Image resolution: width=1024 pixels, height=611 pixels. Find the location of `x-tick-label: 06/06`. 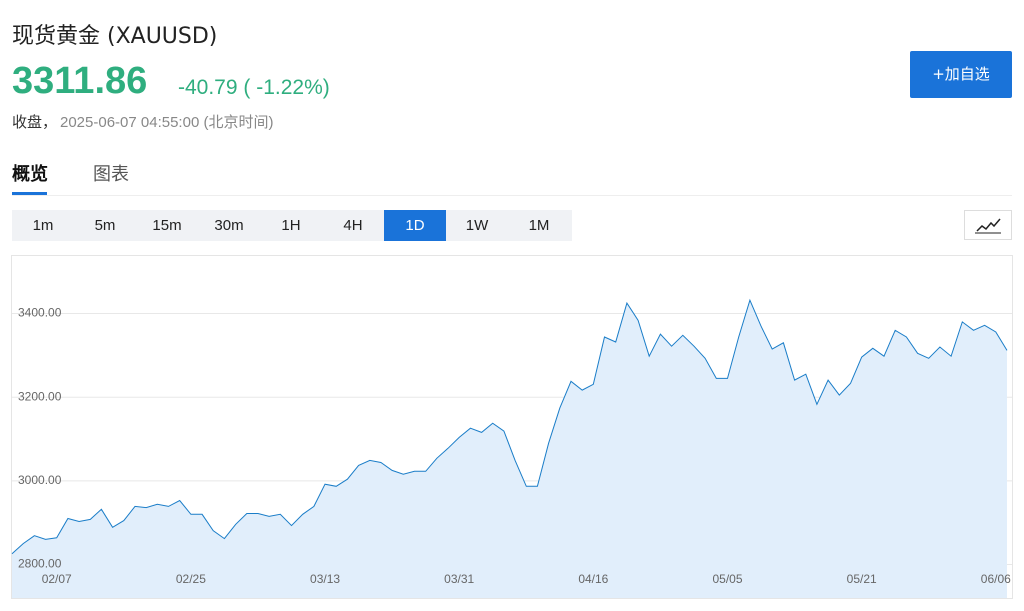

x-tick-label: 06/06 is located at coordinates (996, 579).